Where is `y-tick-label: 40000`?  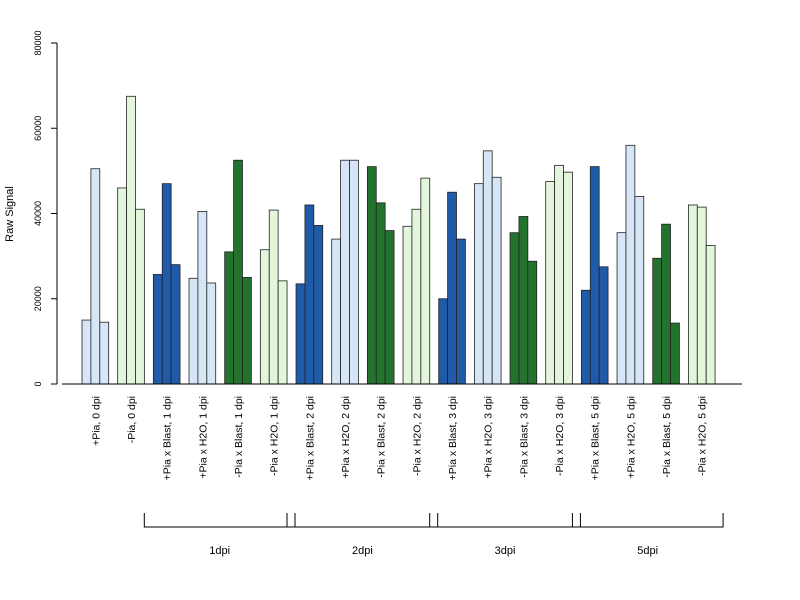
y-tick-label: 40000 is located at coordinates (38, 213).